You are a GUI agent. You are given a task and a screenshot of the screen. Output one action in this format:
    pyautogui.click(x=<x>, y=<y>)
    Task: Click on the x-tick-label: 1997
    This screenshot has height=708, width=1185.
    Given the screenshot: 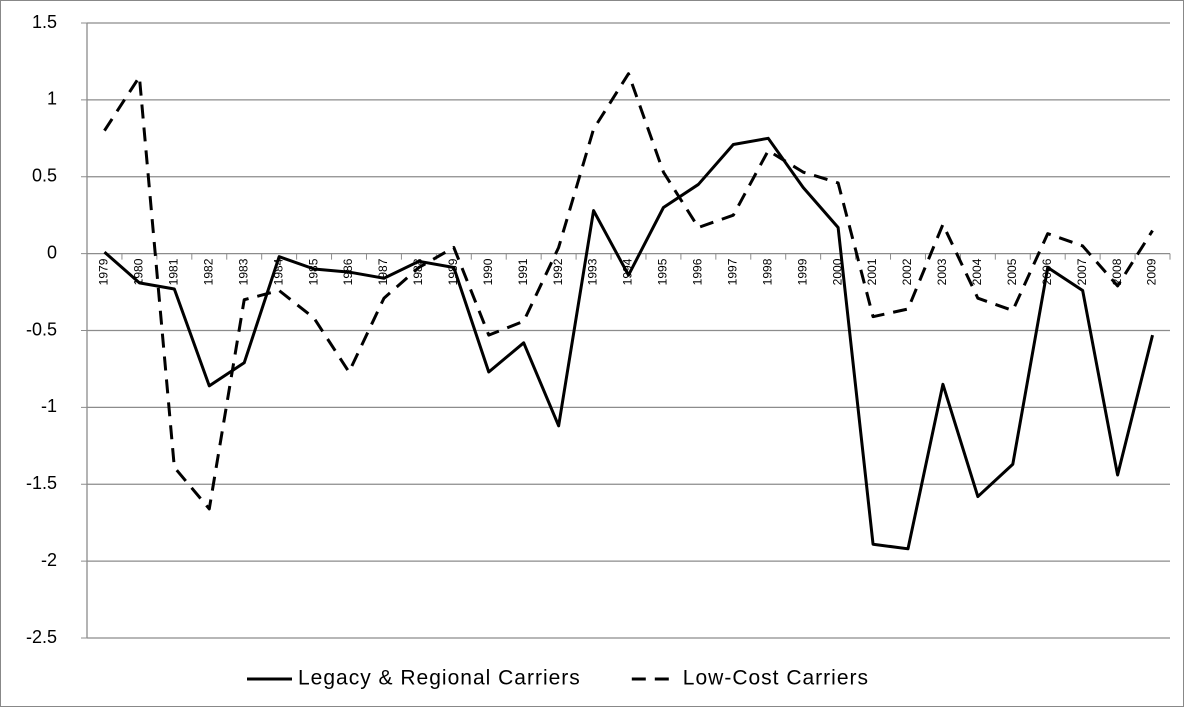 What is the action you would take?
    pyautogui.click(x=732, y=271)
    